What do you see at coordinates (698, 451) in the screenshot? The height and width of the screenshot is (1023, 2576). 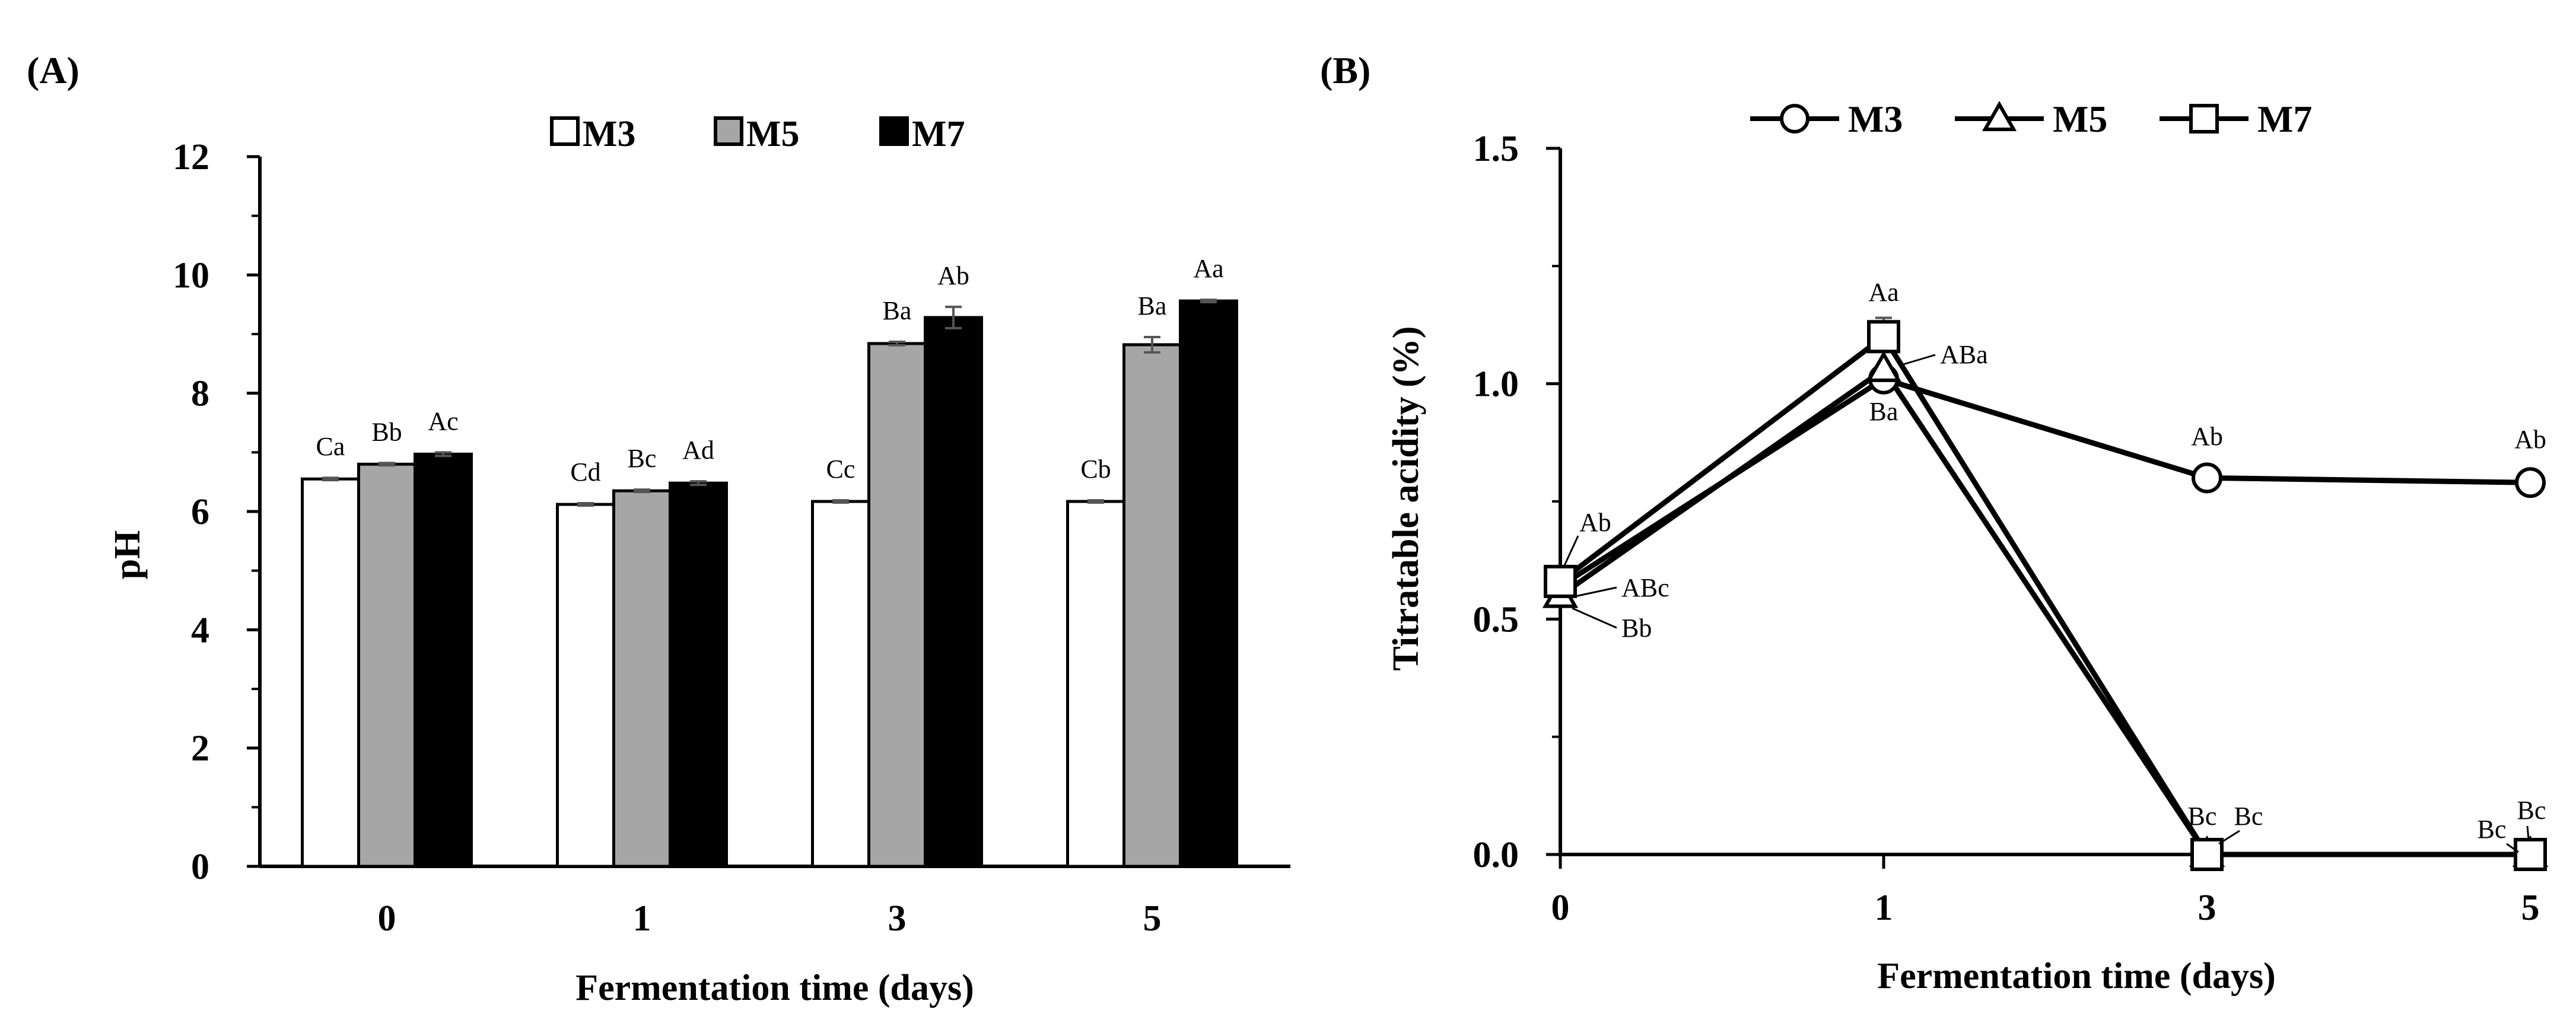 I see `bar-significance-label: Ad` at bounding box center [698, 451].